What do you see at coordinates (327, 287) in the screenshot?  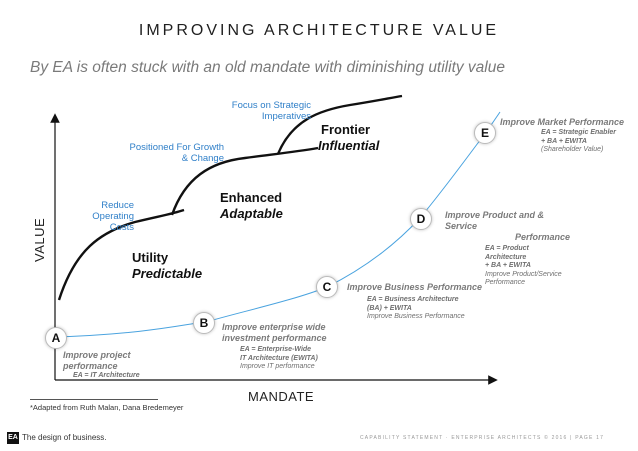 I see `point-c-marker: C` at bounding box center [327, 287].